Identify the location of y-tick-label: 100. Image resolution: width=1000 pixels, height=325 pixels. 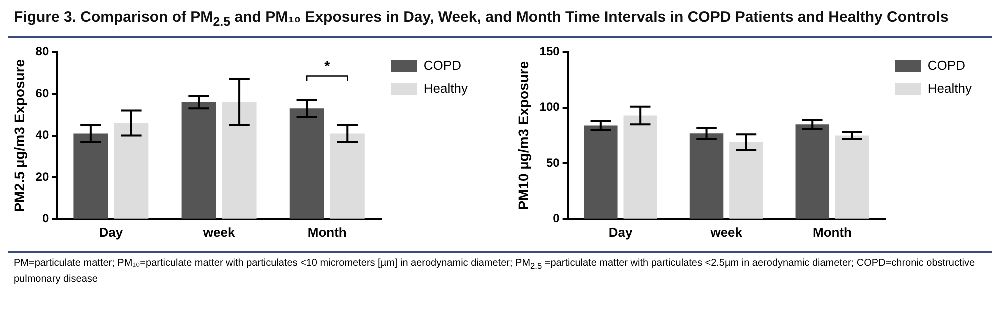
(550, 107).